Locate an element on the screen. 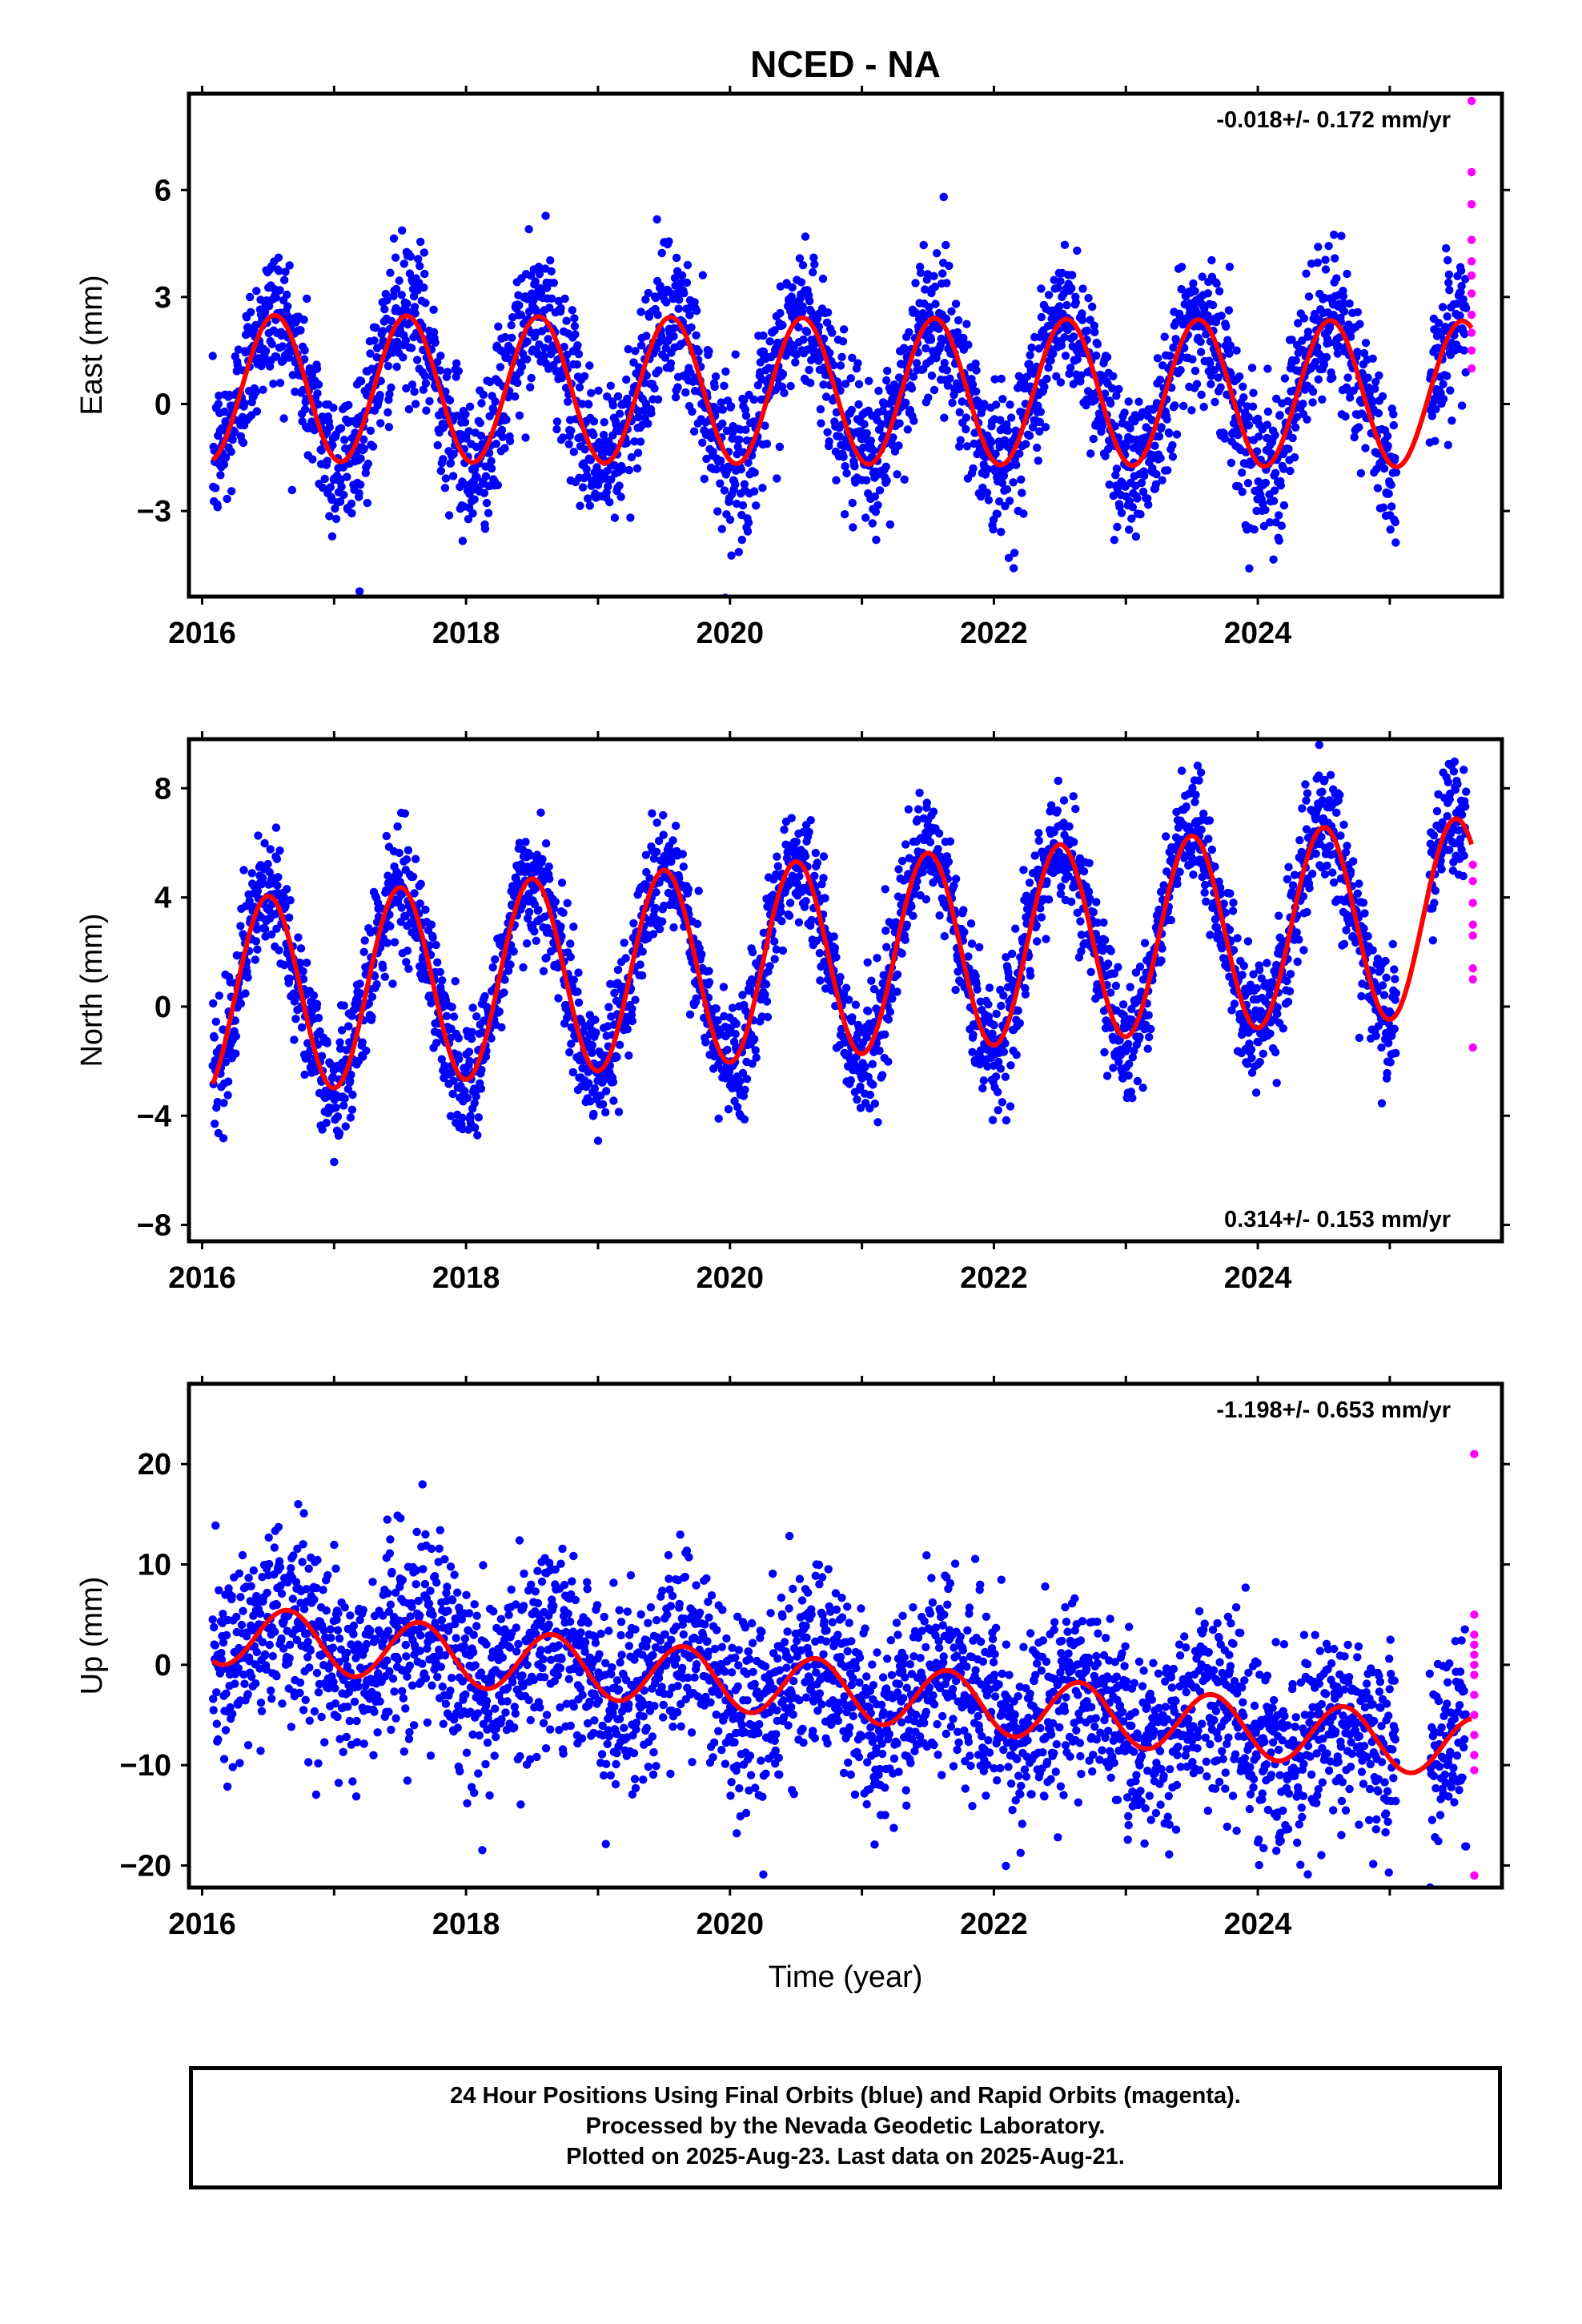 The width and height of the screenshot is (1582, 2324). x-tick-label: 2016 is located at coordinates (202, 633).